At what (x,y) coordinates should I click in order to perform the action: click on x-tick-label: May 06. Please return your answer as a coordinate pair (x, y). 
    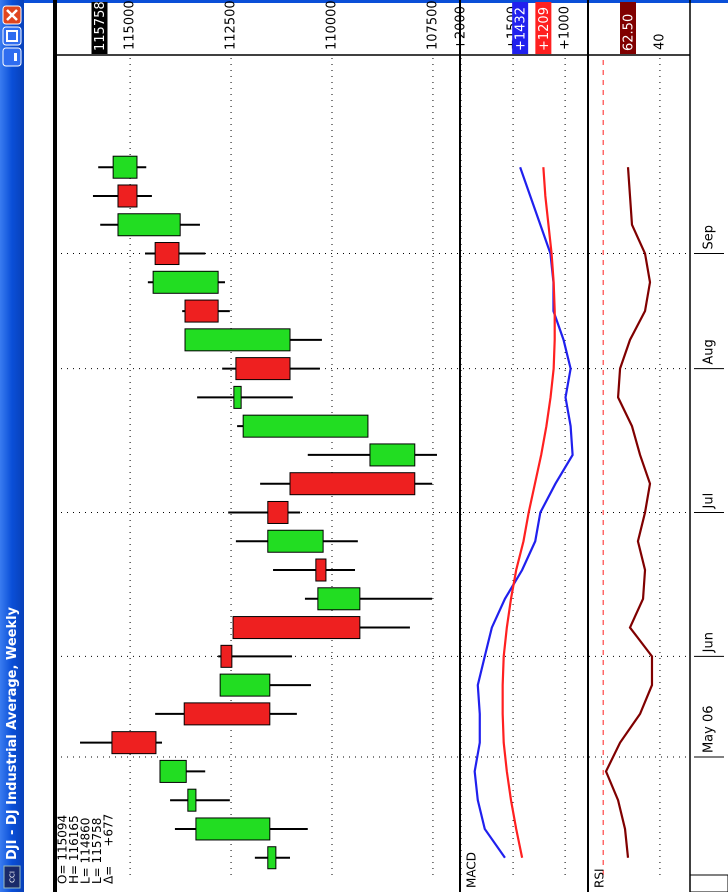
    Looking at the image, I should click on (709, 729).